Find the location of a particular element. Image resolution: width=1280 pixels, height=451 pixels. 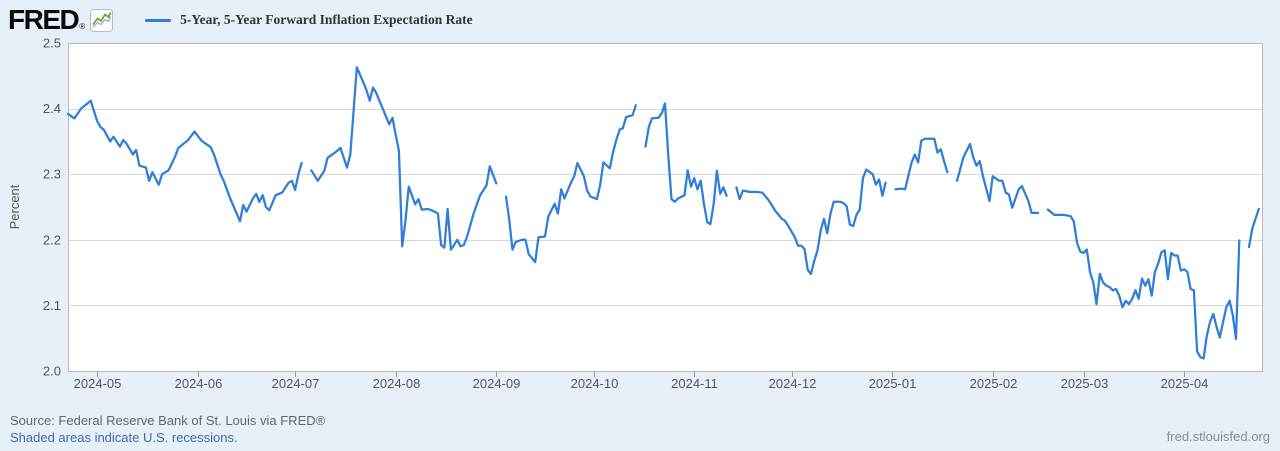

y-tick-label: 2.3 is located at coordinates (52, 174).